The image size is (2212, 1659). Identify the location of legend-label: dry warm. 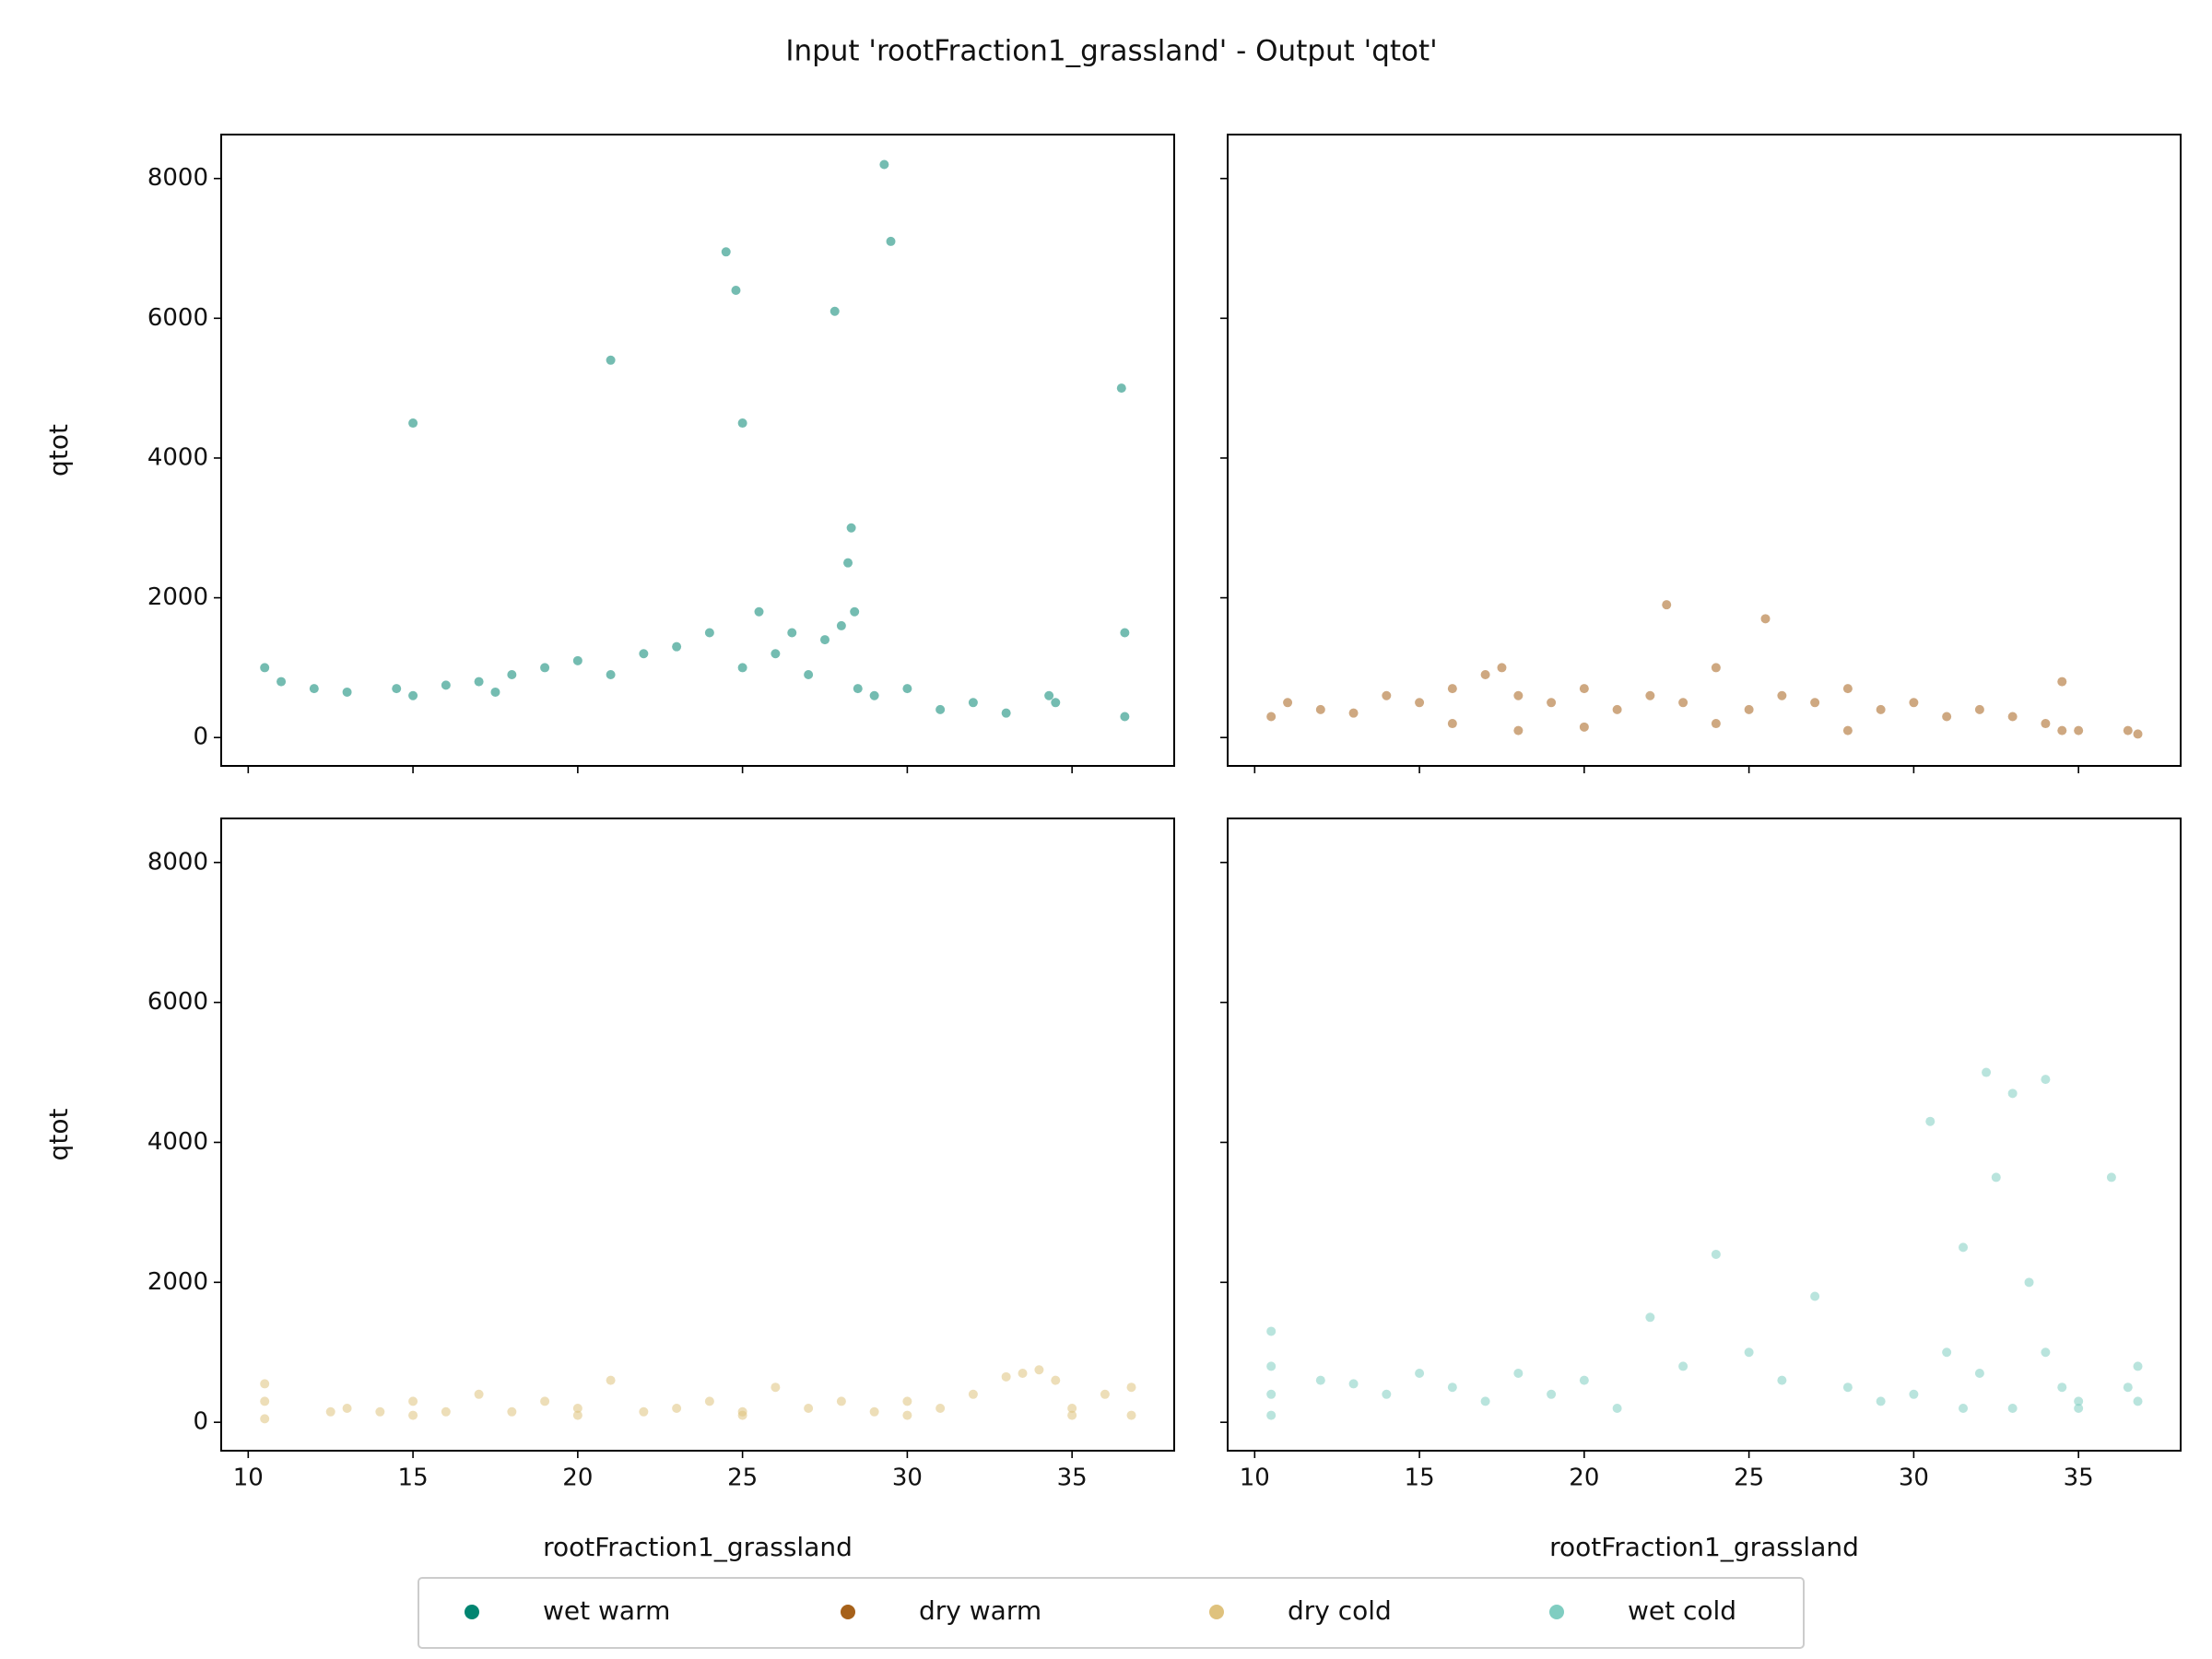
(980, 1610).